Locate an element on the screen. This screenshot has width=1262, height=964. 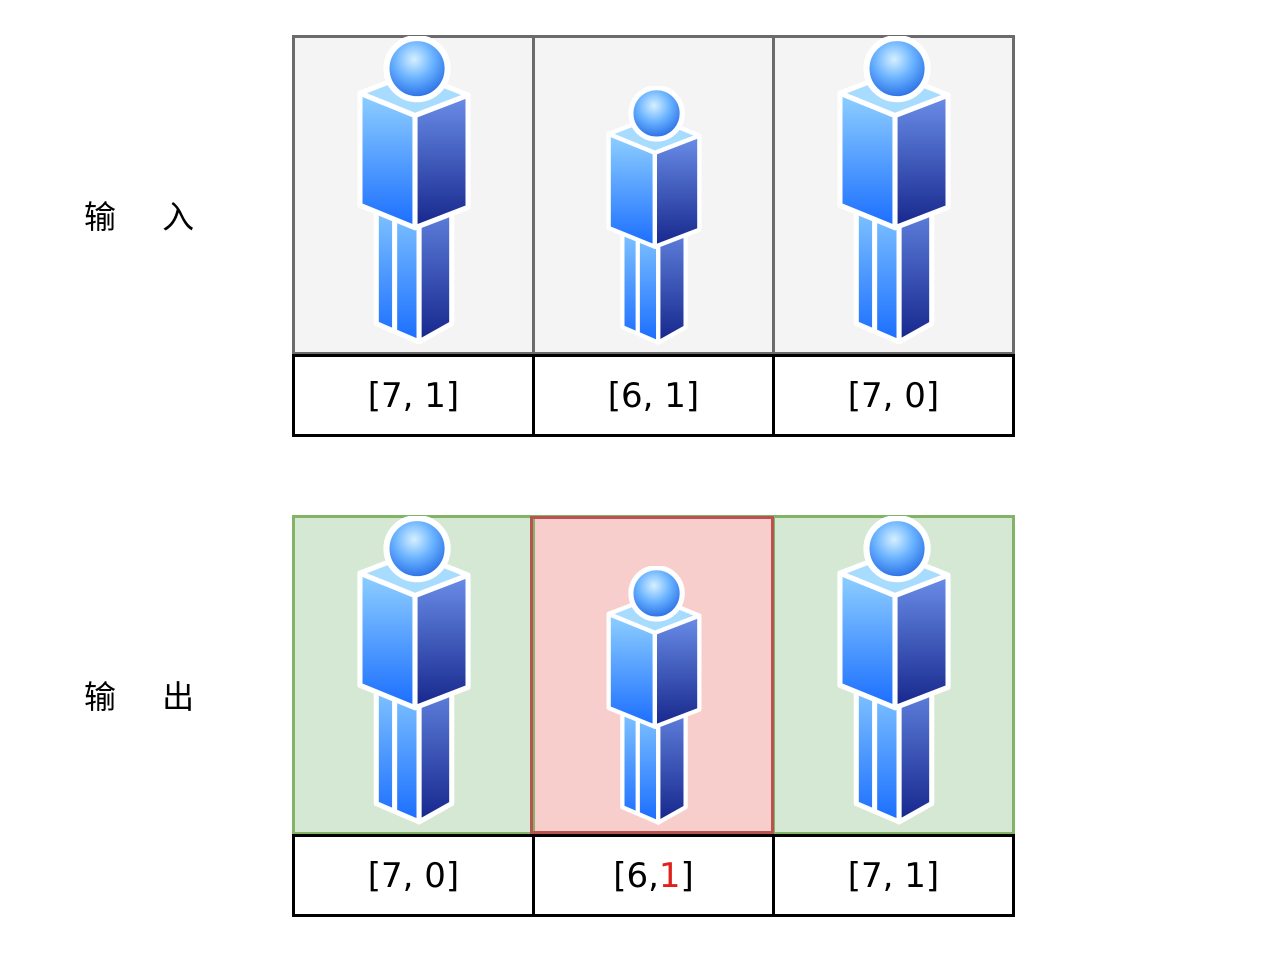
input-label-2: [6, 1] is located at coordinates (652, 395).